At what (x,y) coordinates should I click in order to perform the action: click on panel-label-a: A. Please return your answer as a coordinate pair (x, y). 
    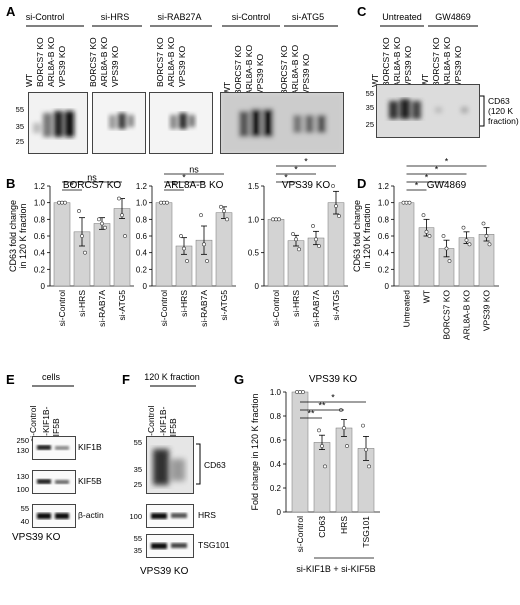
    Looking at the image, I should click on (11, 11).